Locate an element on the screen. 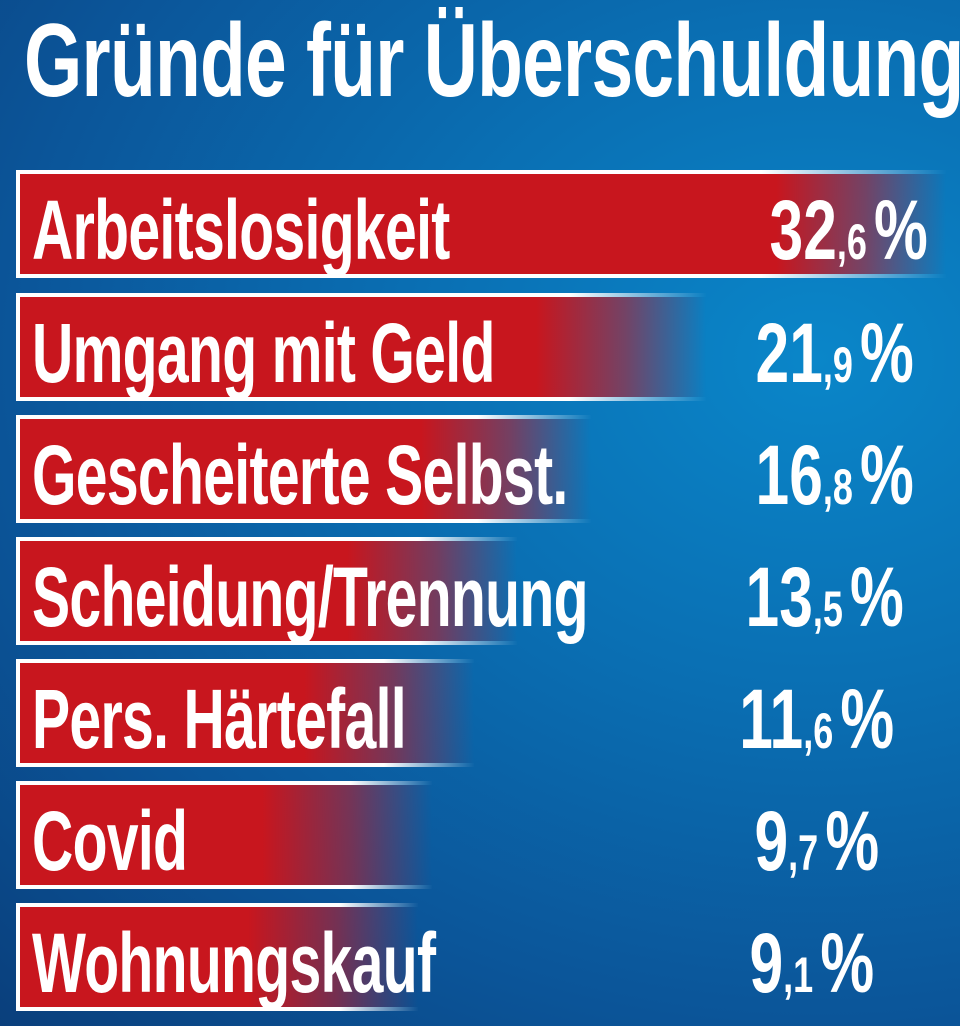 The width and height of the screenshot is (960, 1026). value-dec: ,7 is located at coordinates (803, 853).